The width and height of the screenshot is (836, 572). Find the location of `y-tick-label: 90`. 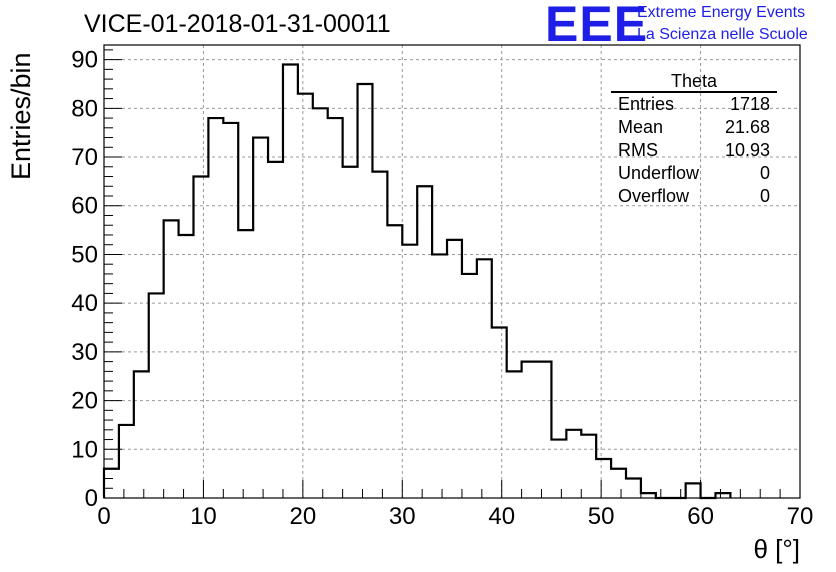

y-tick-label: 90 is located at coordinates (84, 60).